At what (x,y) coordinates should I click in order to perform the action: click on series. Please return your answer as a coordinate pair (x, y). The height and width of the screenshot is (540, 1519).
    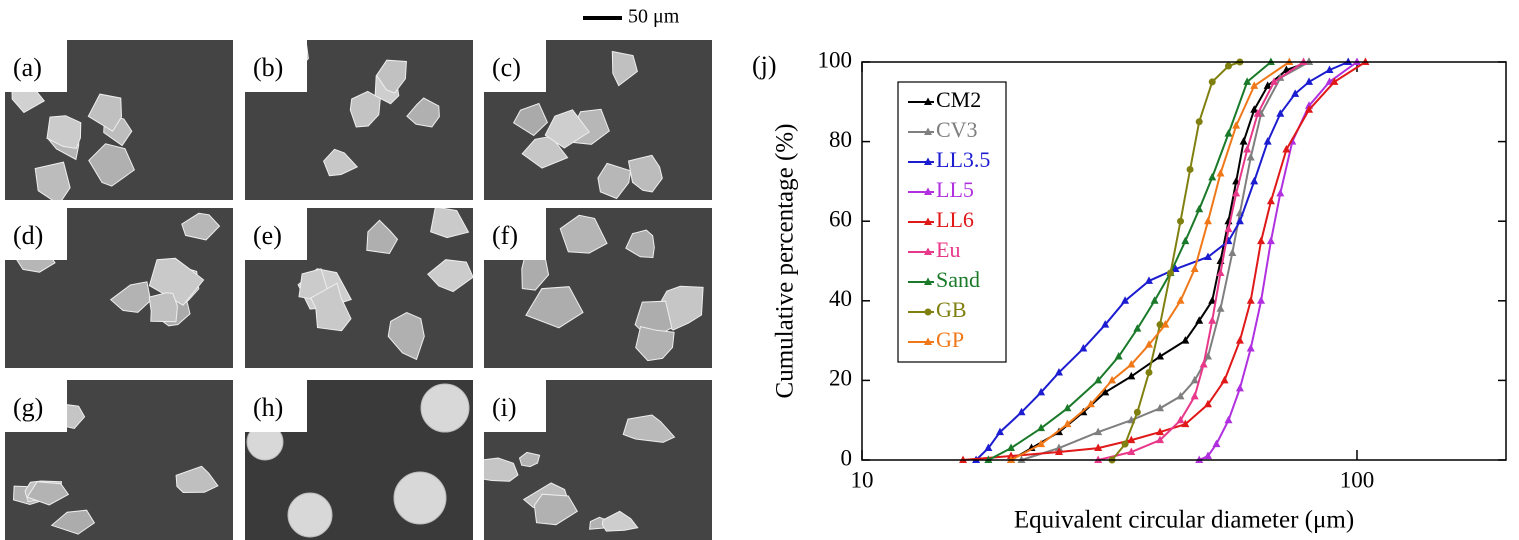
    Looking at the image, I should click on (1176, 261).